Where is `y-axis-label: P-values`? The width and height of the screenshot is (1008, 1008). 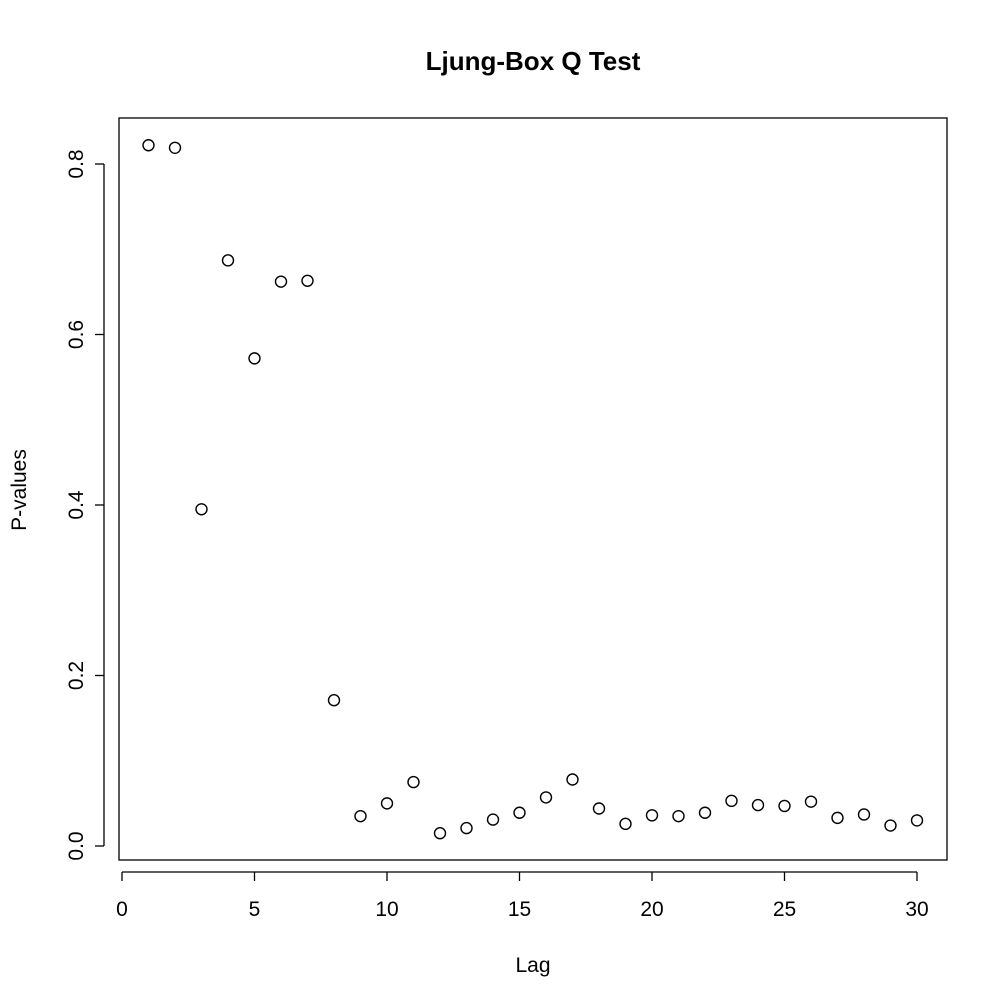 y-axis-label: P-values is located at coordinates (19, 490).